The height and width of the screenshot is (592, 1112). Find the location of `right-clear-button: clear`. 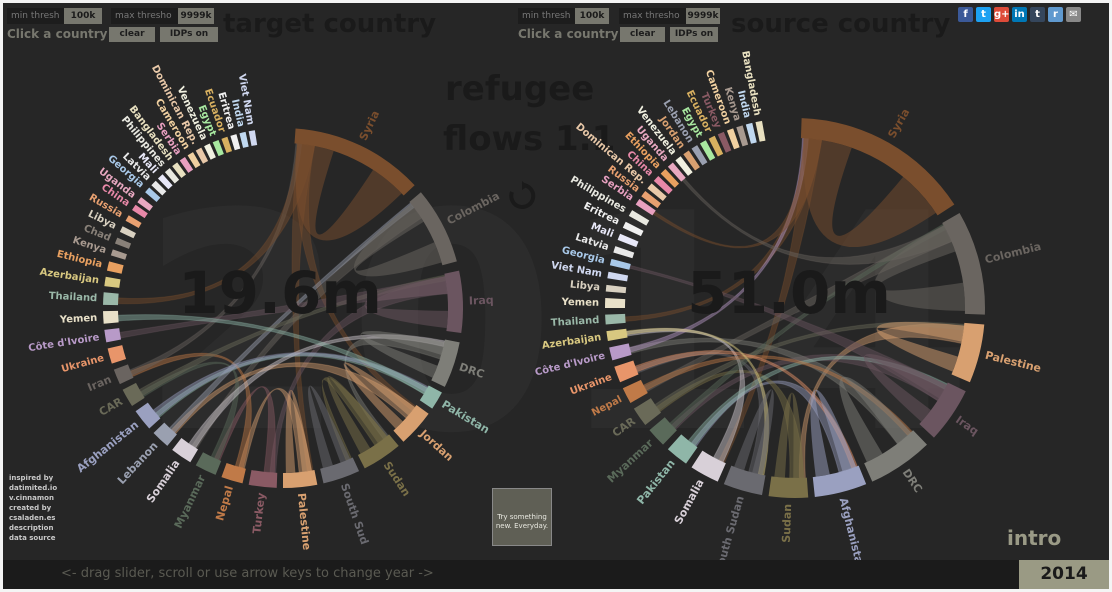

right-clear-button: clear is located at coordinates (642, 34).